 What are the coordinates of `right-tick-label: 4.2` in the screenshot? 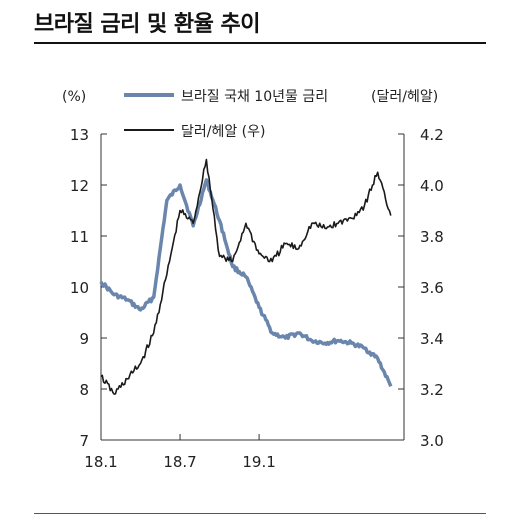 It's located at (432, 135).